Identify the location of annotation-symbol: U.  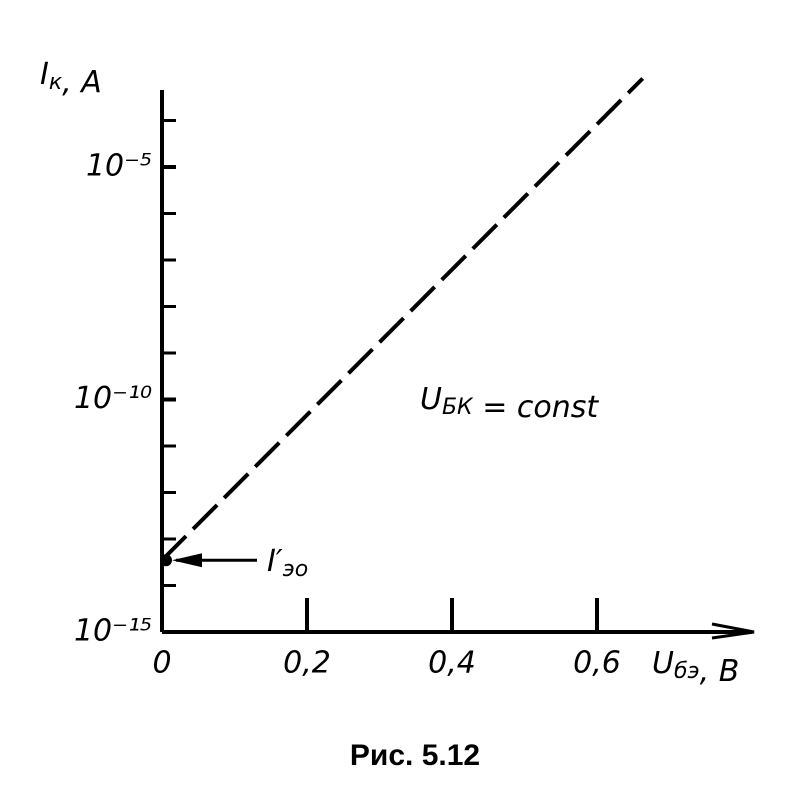
(431, 399).